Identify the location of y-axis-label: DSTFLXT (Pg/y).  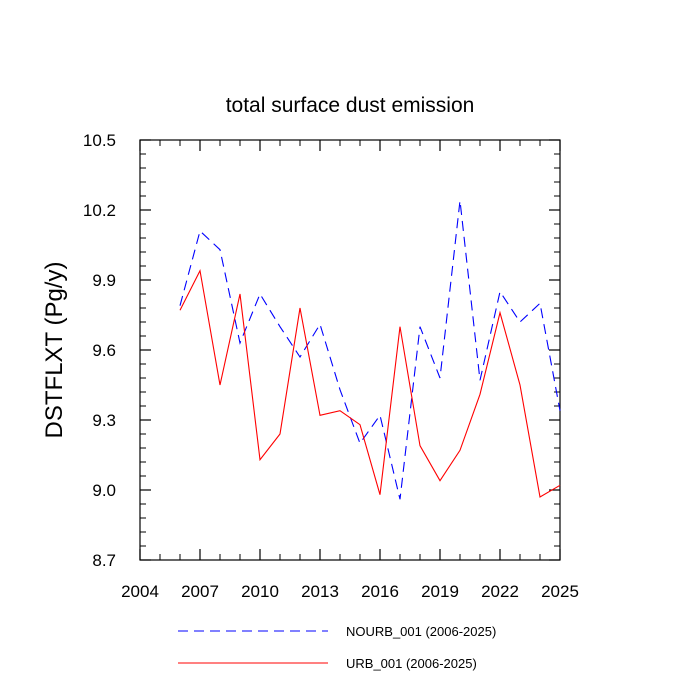
(54, 350).